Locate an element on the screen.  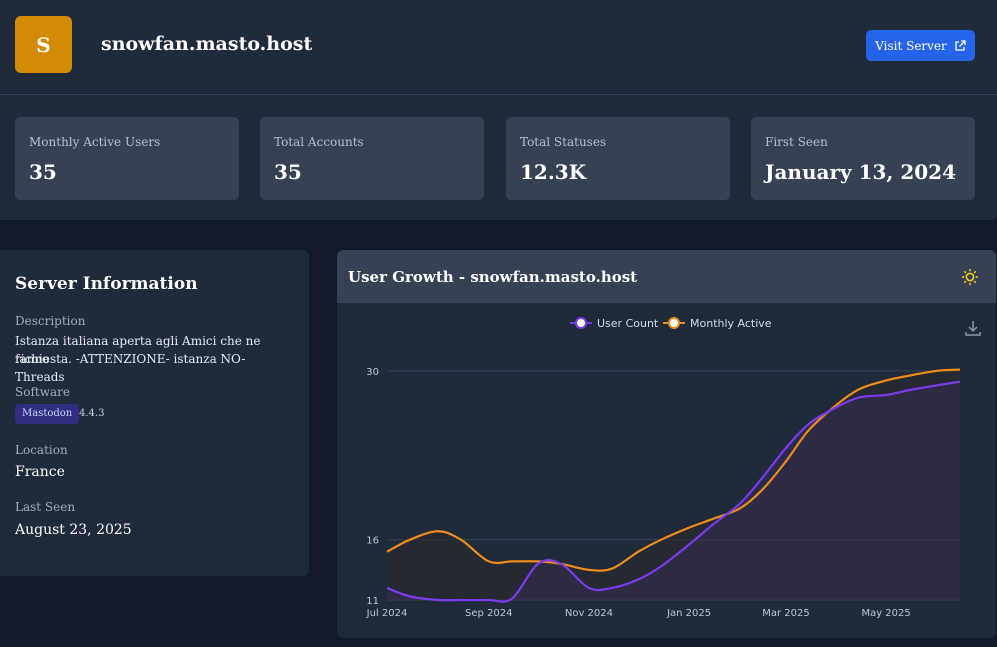
stat-value: January 13, 2024 is located at coordinates (861, 172).